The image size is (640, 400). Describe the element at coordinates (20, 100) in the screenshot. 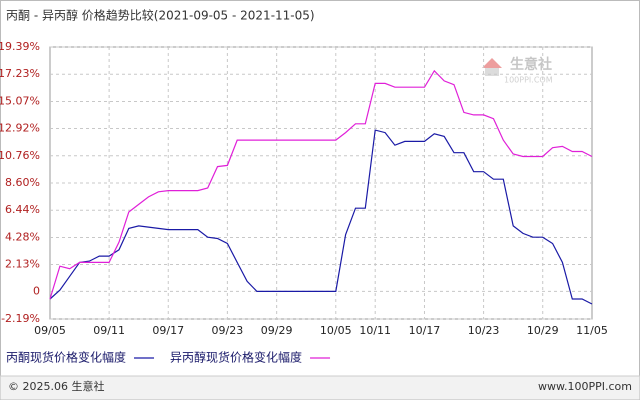

I see `y-tick-label: 15.07%` at that location.